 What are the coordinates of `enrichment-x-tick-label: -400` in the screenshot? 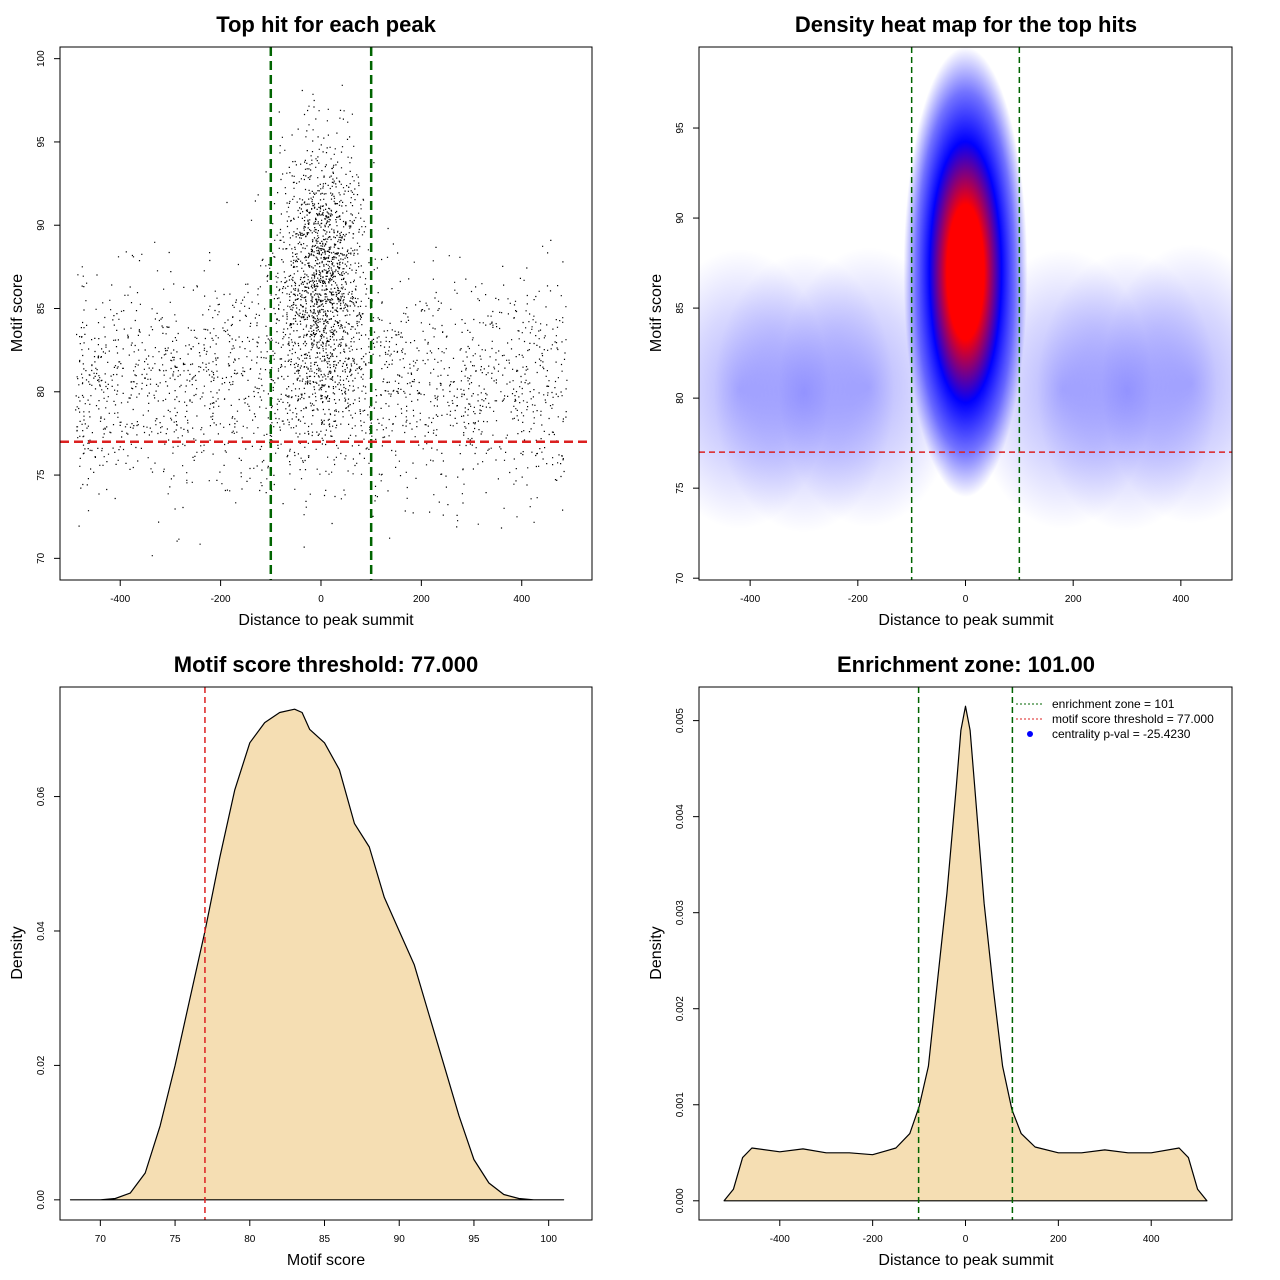 It's located at (780, 1239).